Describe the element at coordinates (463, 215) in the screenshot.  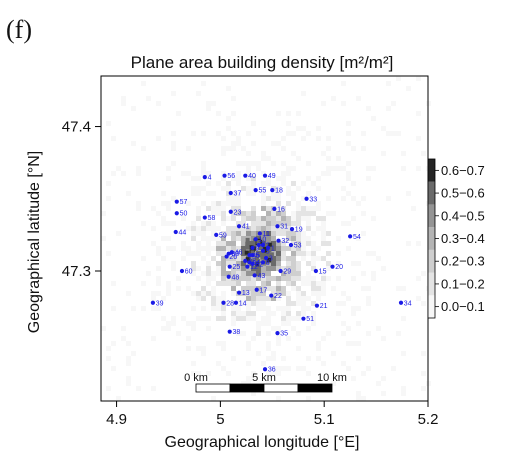
I see `colorbar-label: 0.4−0.5` at that location.